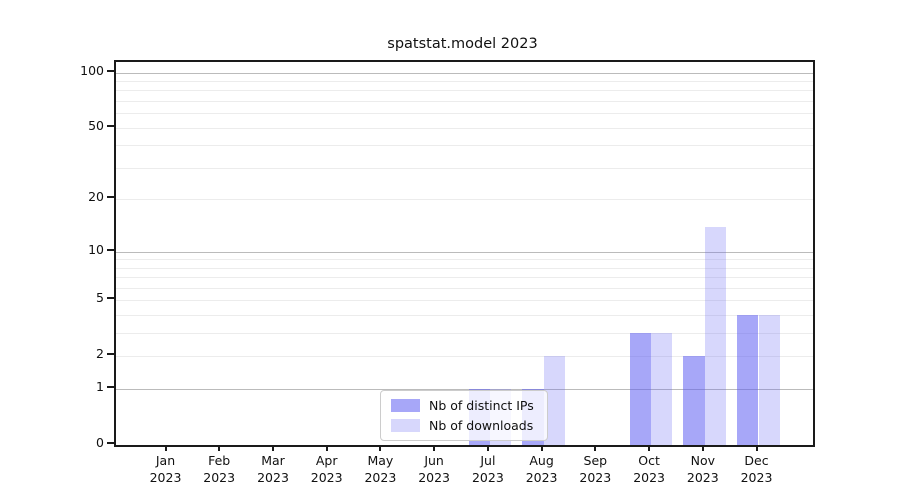 The height and width of the screenshot is (500, 900). I want to click on x-tick-month: Jul, so click(488, 460).